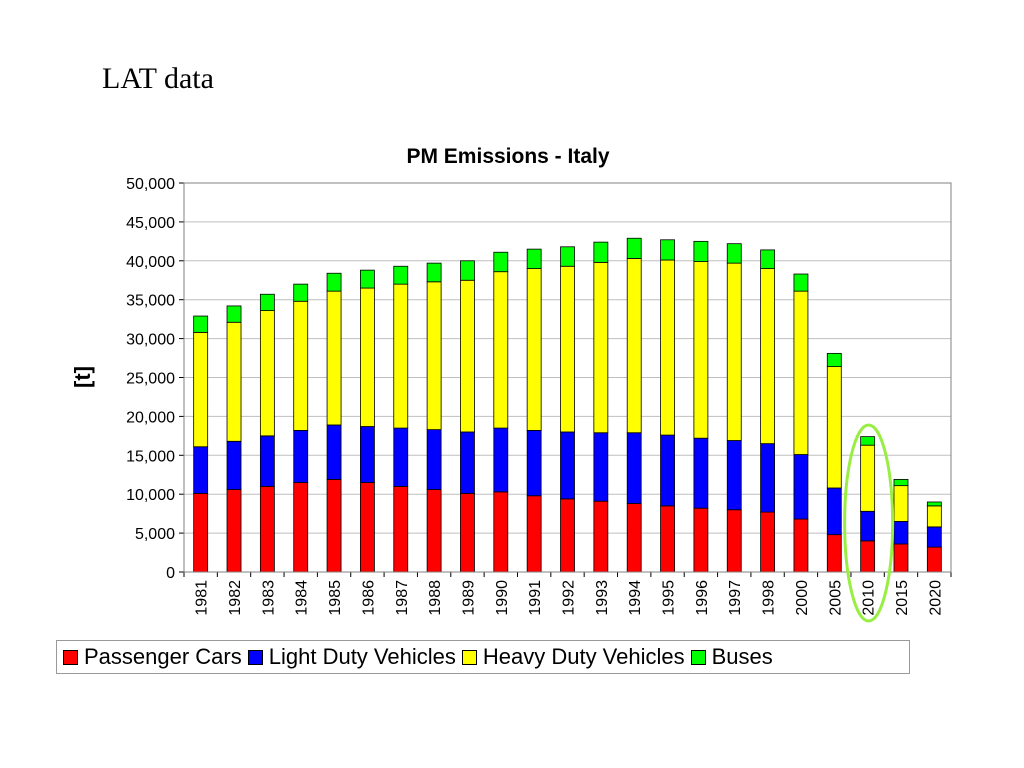 The height and width of the screenshot is (768, 1024). What do you see at coordinates (334, 526) in the screenshot?
I see `bar-passenger-cars-1985` at bounding box center [334, 526].